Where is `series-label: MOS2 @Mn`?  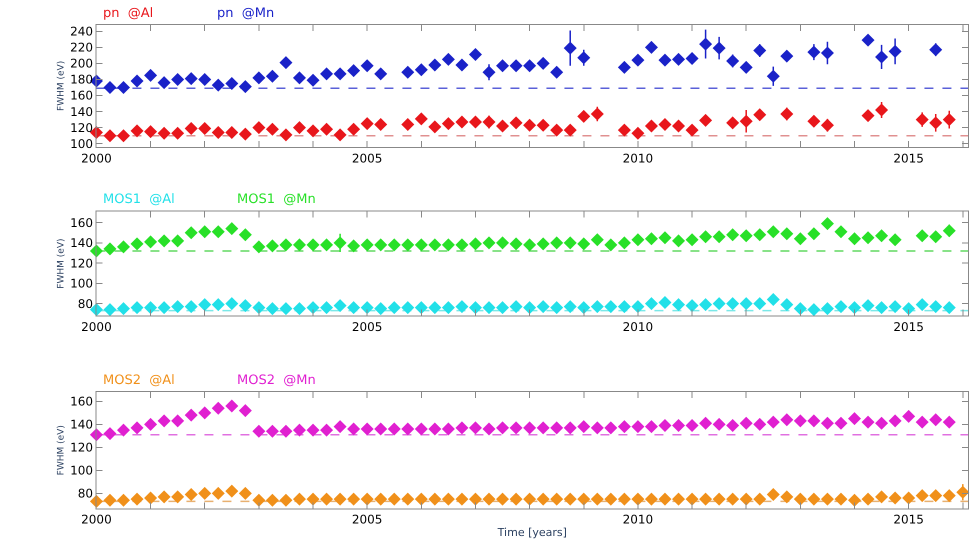 series-label: MOS2 @Mn is located at coordinates (276, 380).